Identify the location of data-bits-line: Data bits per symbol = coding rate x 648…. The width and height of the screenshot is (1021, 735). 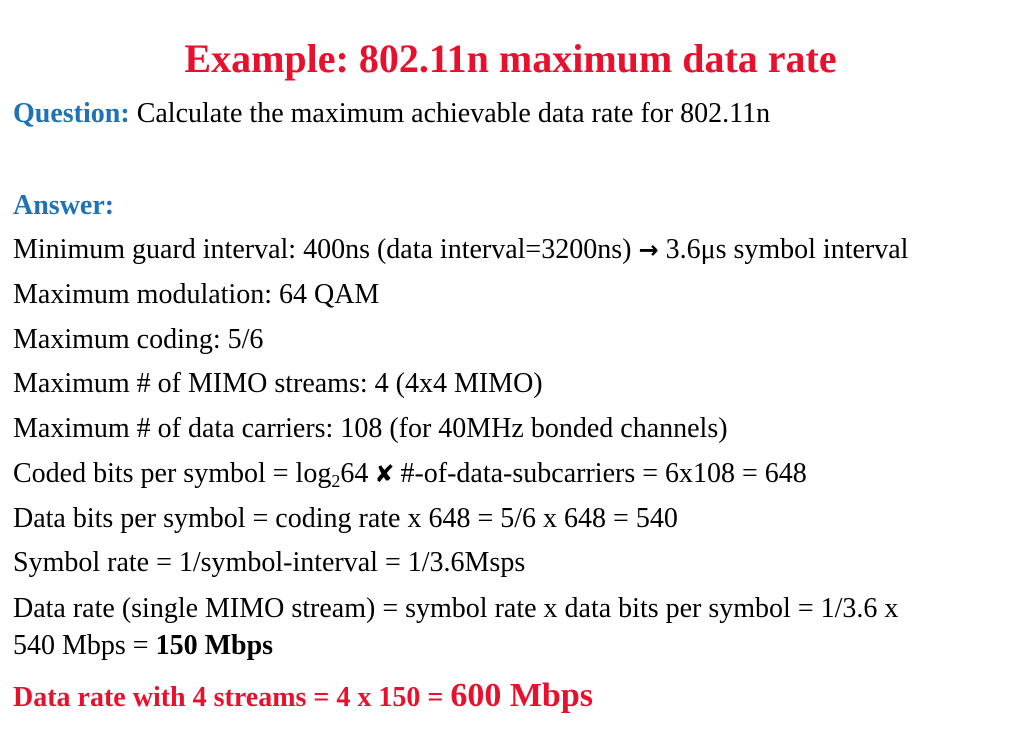
(345, 518).